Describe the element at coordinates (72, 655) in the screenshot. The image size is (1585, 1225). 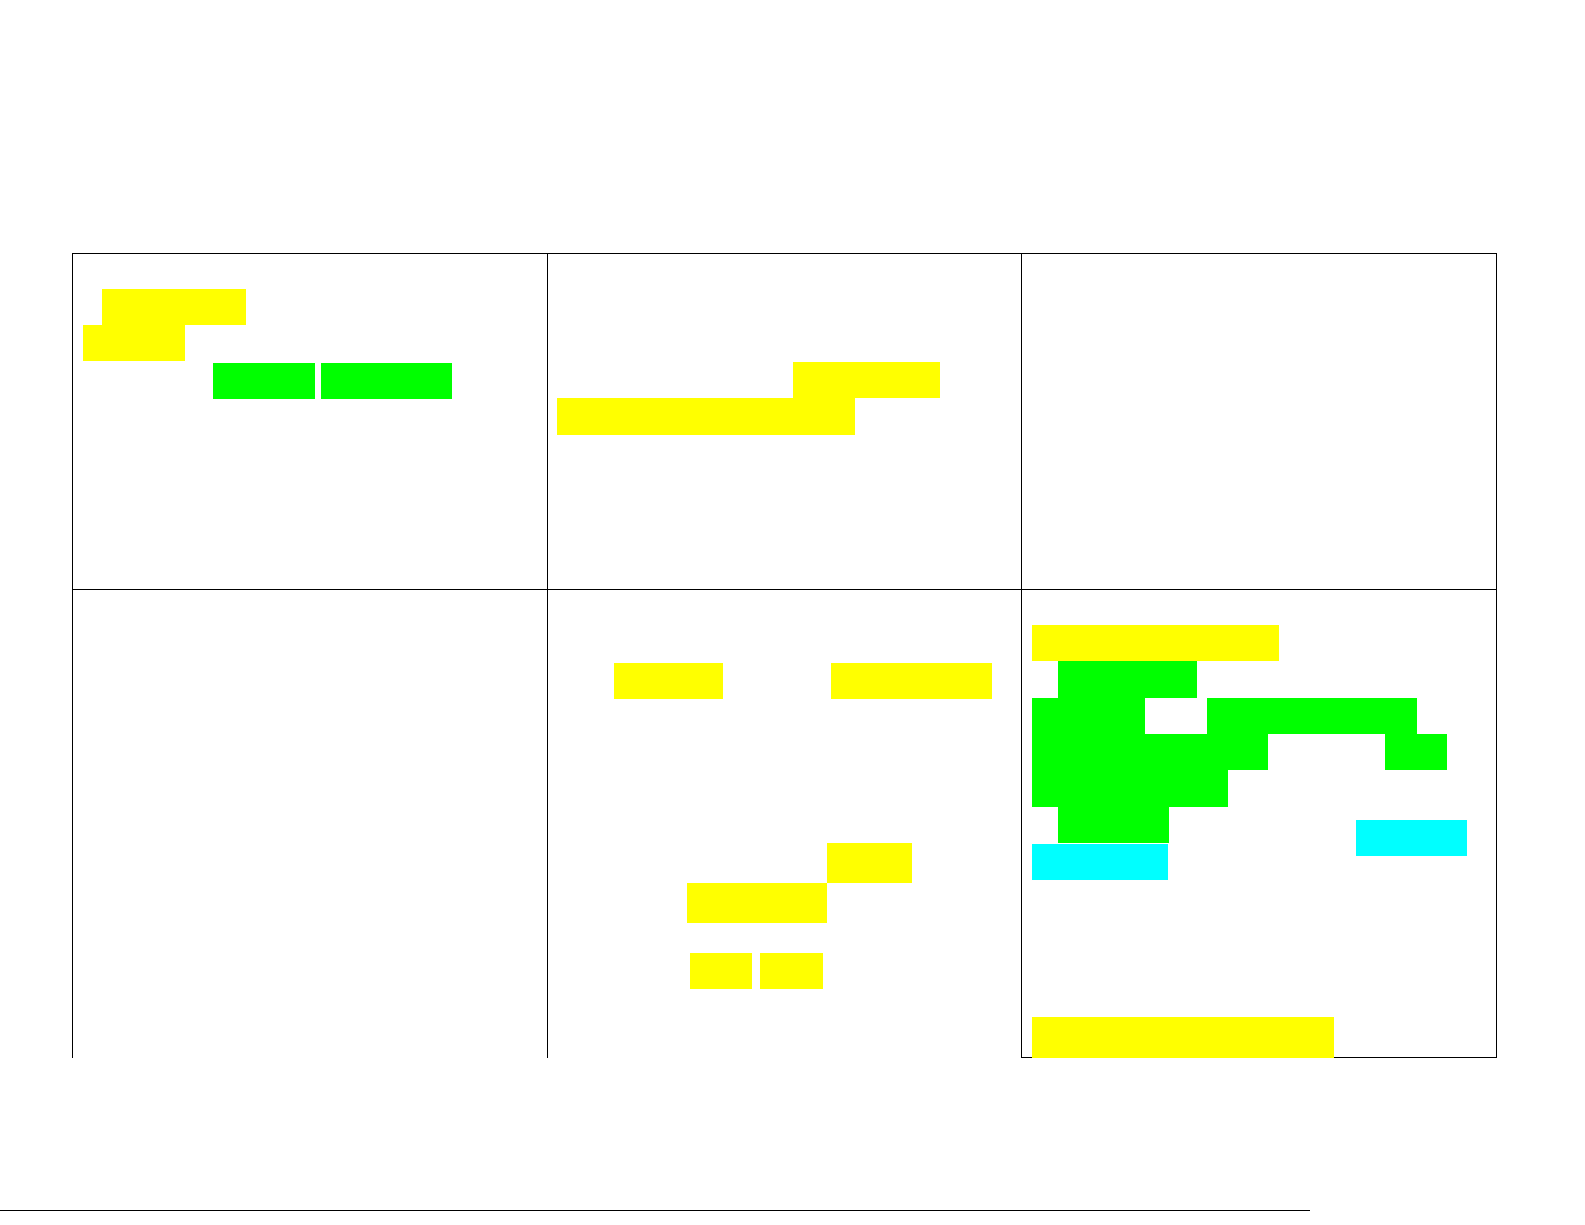
I see `table-border-left` at that location.